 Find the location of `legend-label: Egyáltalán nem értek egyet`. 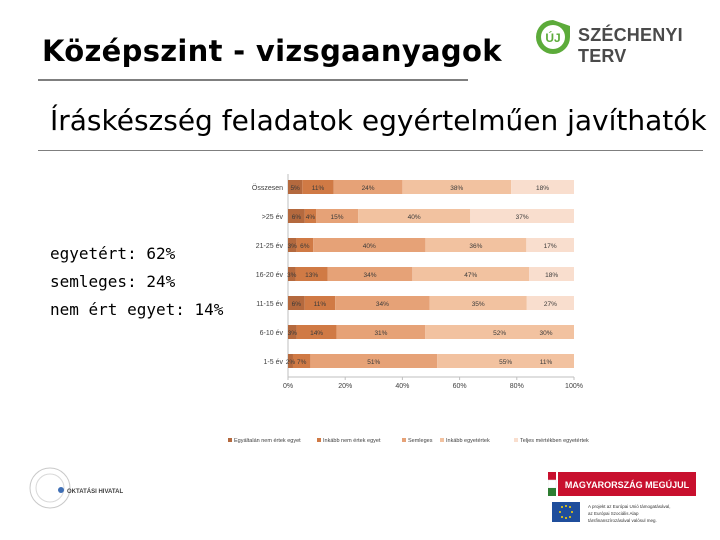

legend-label: Egyáltalán nem értek egyet is located at coordinates (267, 441).